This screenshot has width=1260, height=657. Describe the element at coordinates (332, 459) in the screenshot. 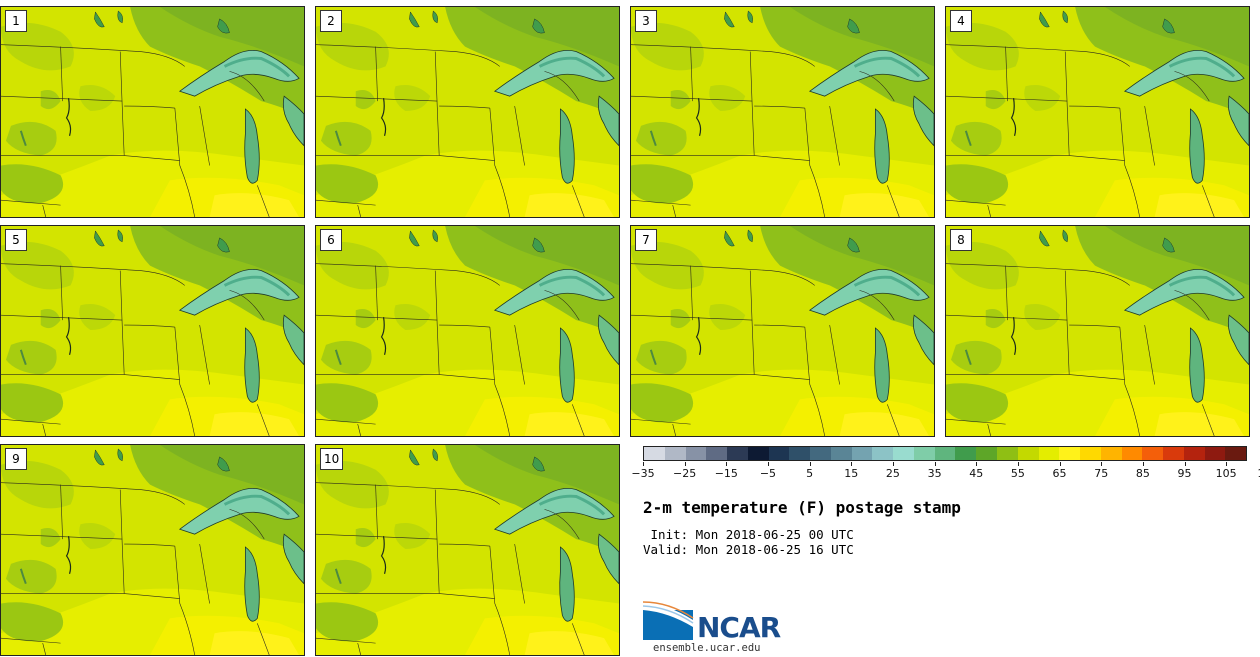

I see `panel-number-label: 10` at that location.